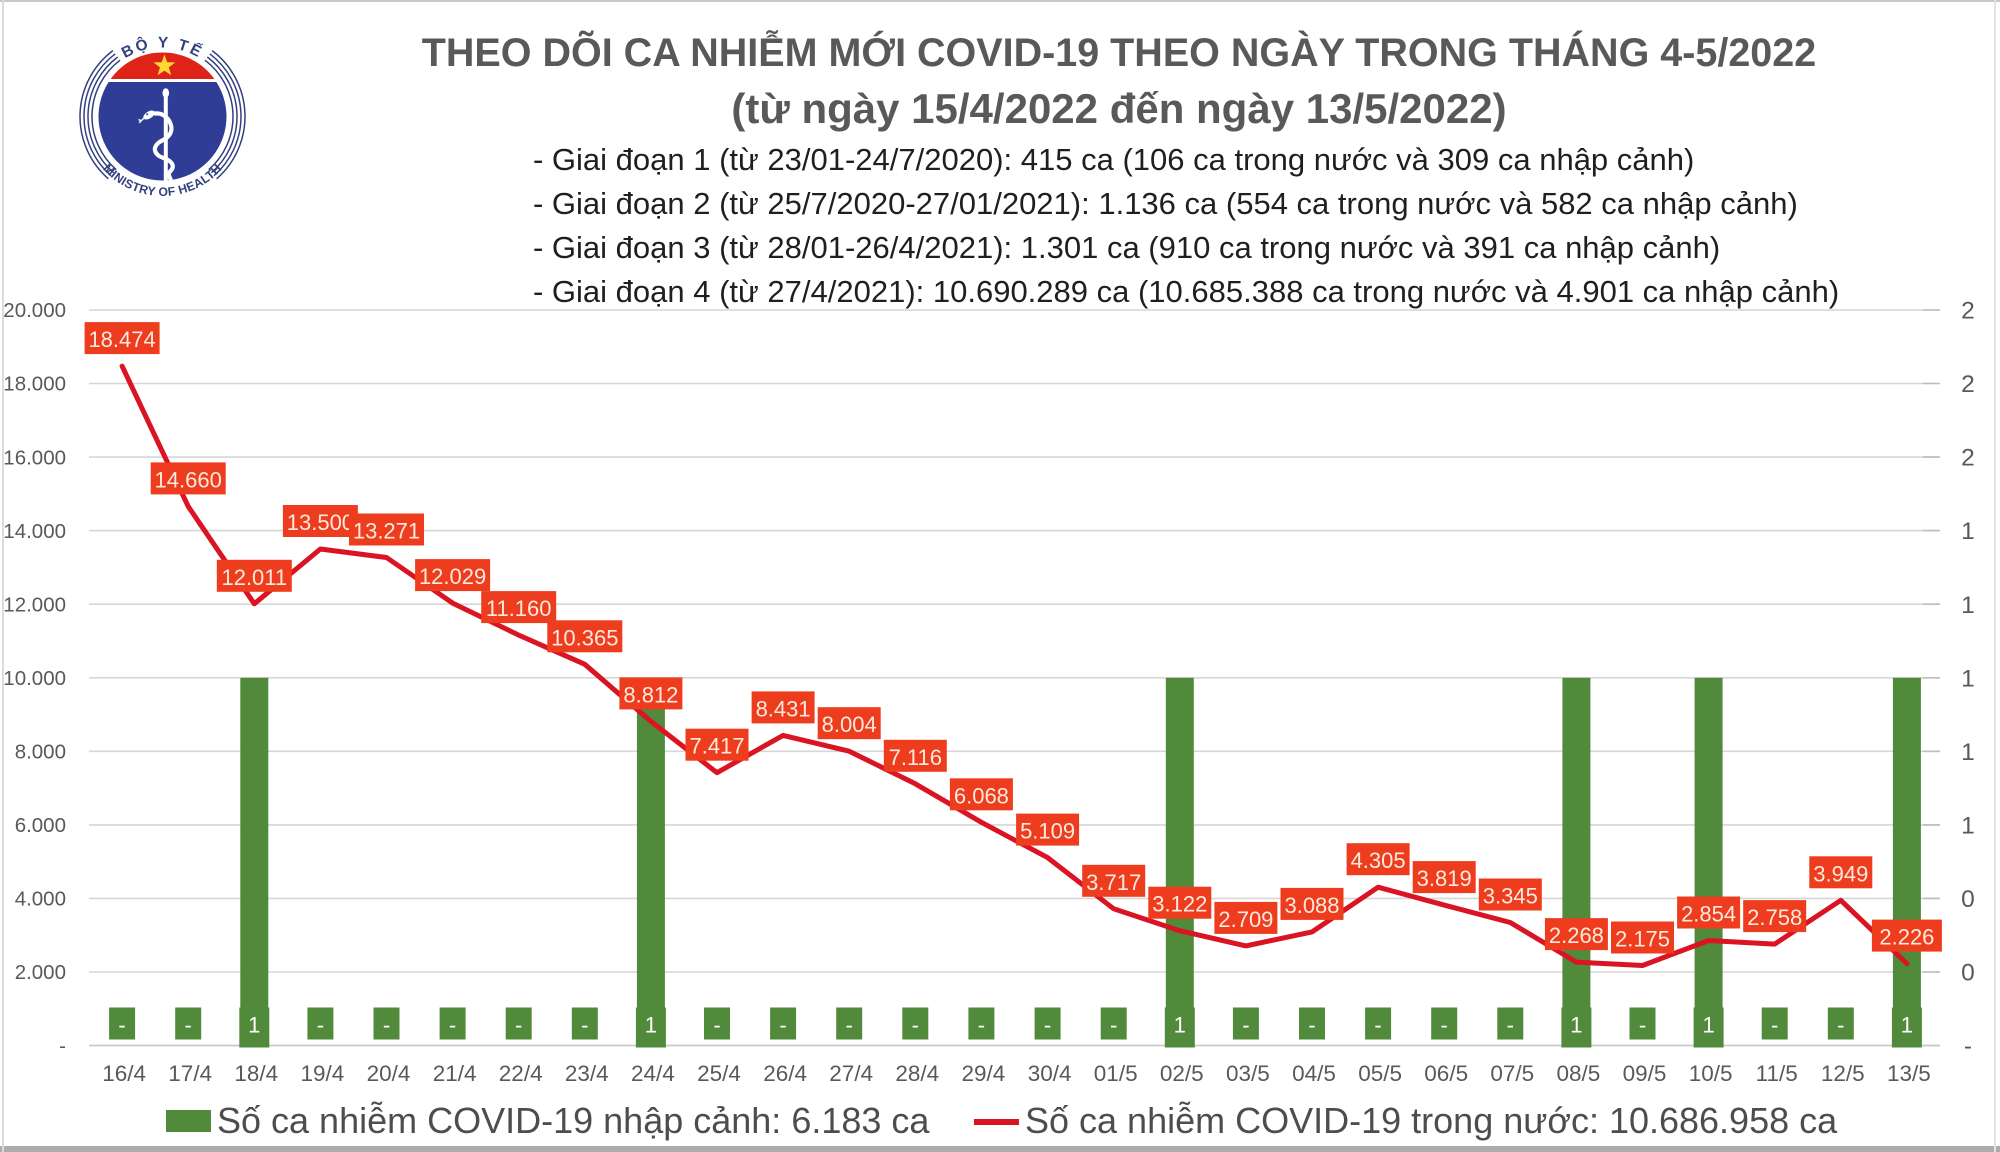 The height and width of the screenshot is (1152, 2000). What do you see at coordinates (1248, 1073) in the screenshot?
I see `svg-text: 03/5` at bounding box center [1248, 1073].